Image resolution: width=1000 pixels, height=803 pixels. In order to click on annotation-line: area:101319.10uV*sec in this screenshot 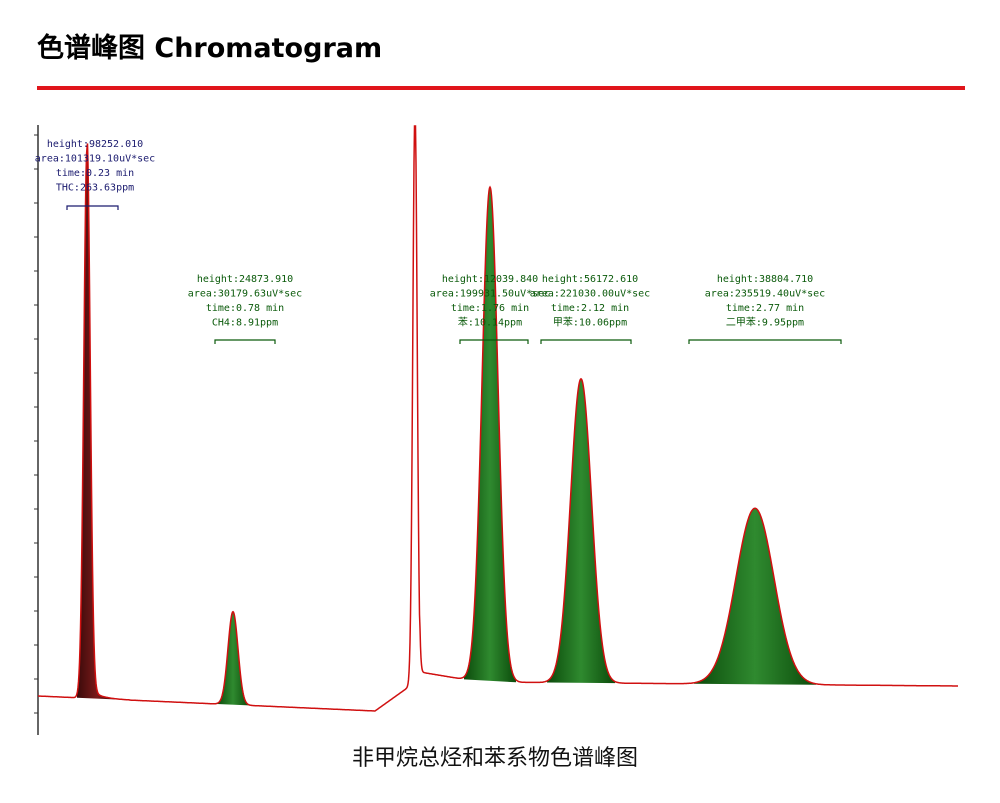, I will do `click(95, 159)`.